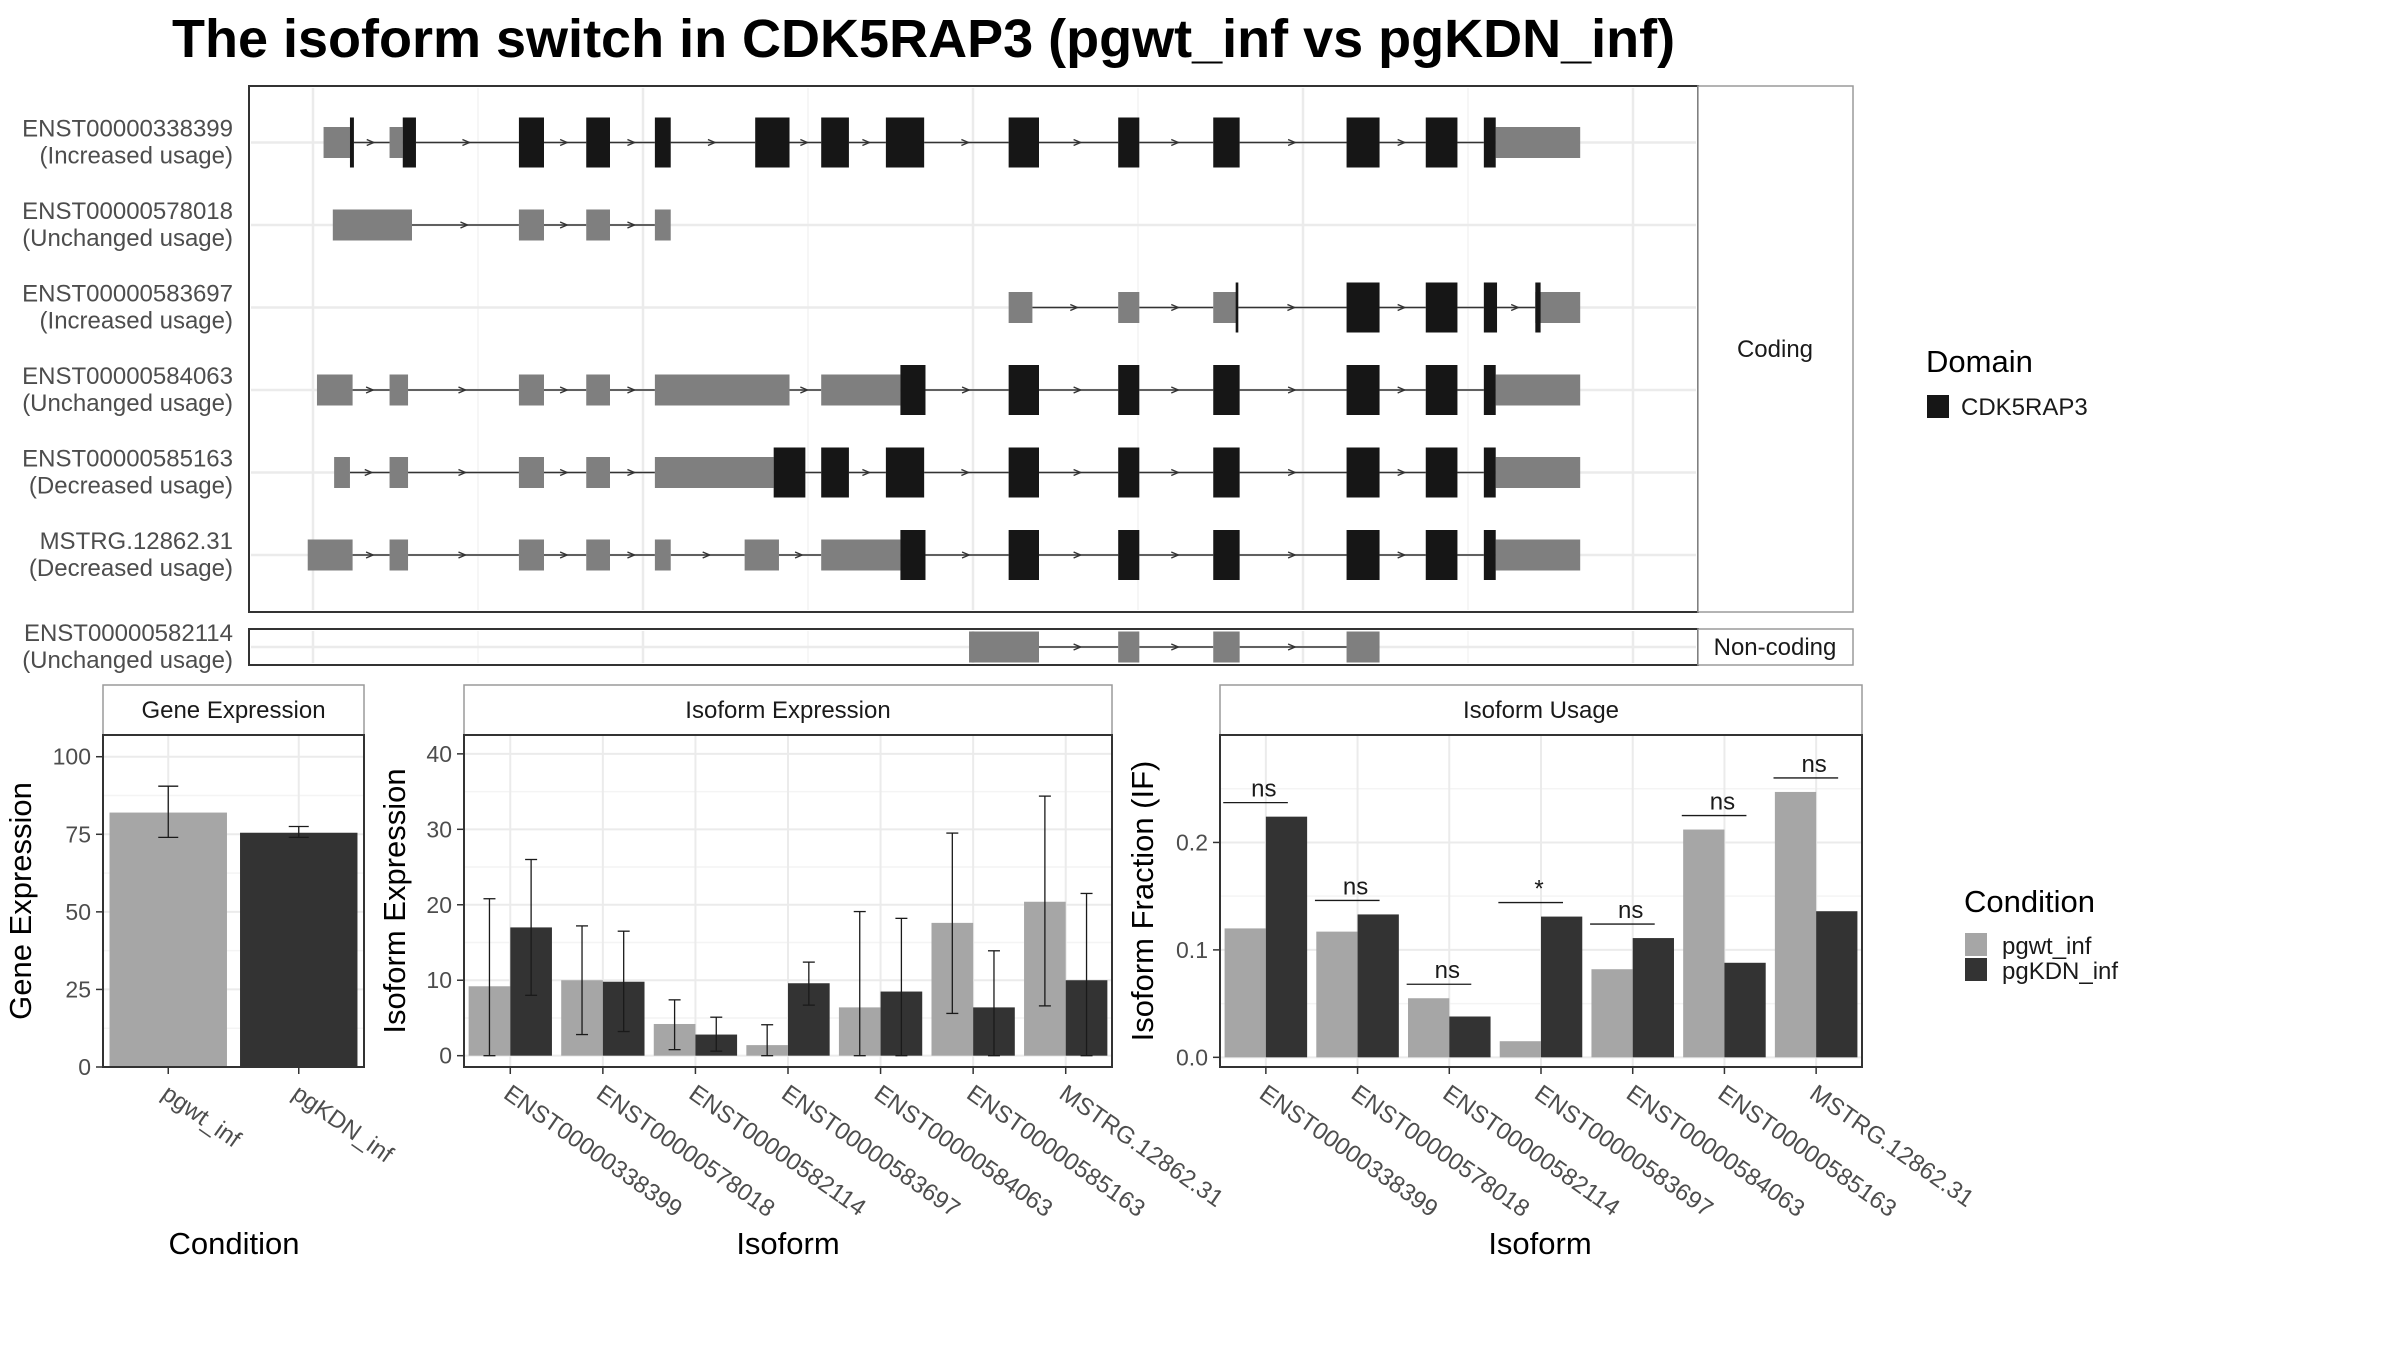 This screenshot has width=2400, height=1350. What do you see at coordinates (20, 901) in the screenshot?
I see `y-axis-title: Gene Expression` at bounding box center [20, 901].